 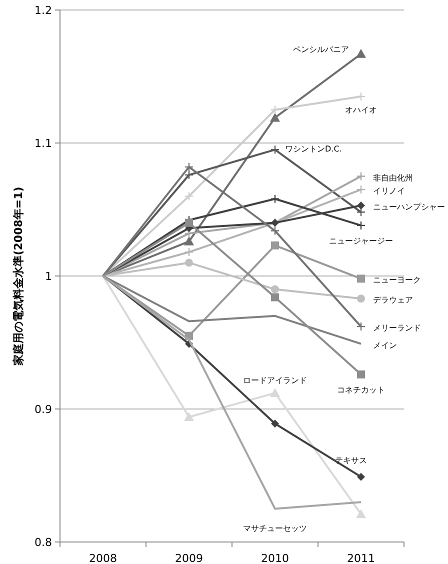 I want to click on y-tick-label: 1.1, so click(x=43, y=143).